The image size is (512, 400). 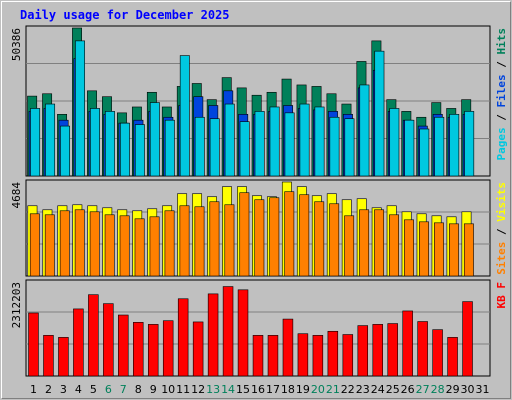 What do you see at coordinates (125, 15) in the screenshot?
I see `chart-title: Daily usage for December 2025` at bounding box center [125, 15].